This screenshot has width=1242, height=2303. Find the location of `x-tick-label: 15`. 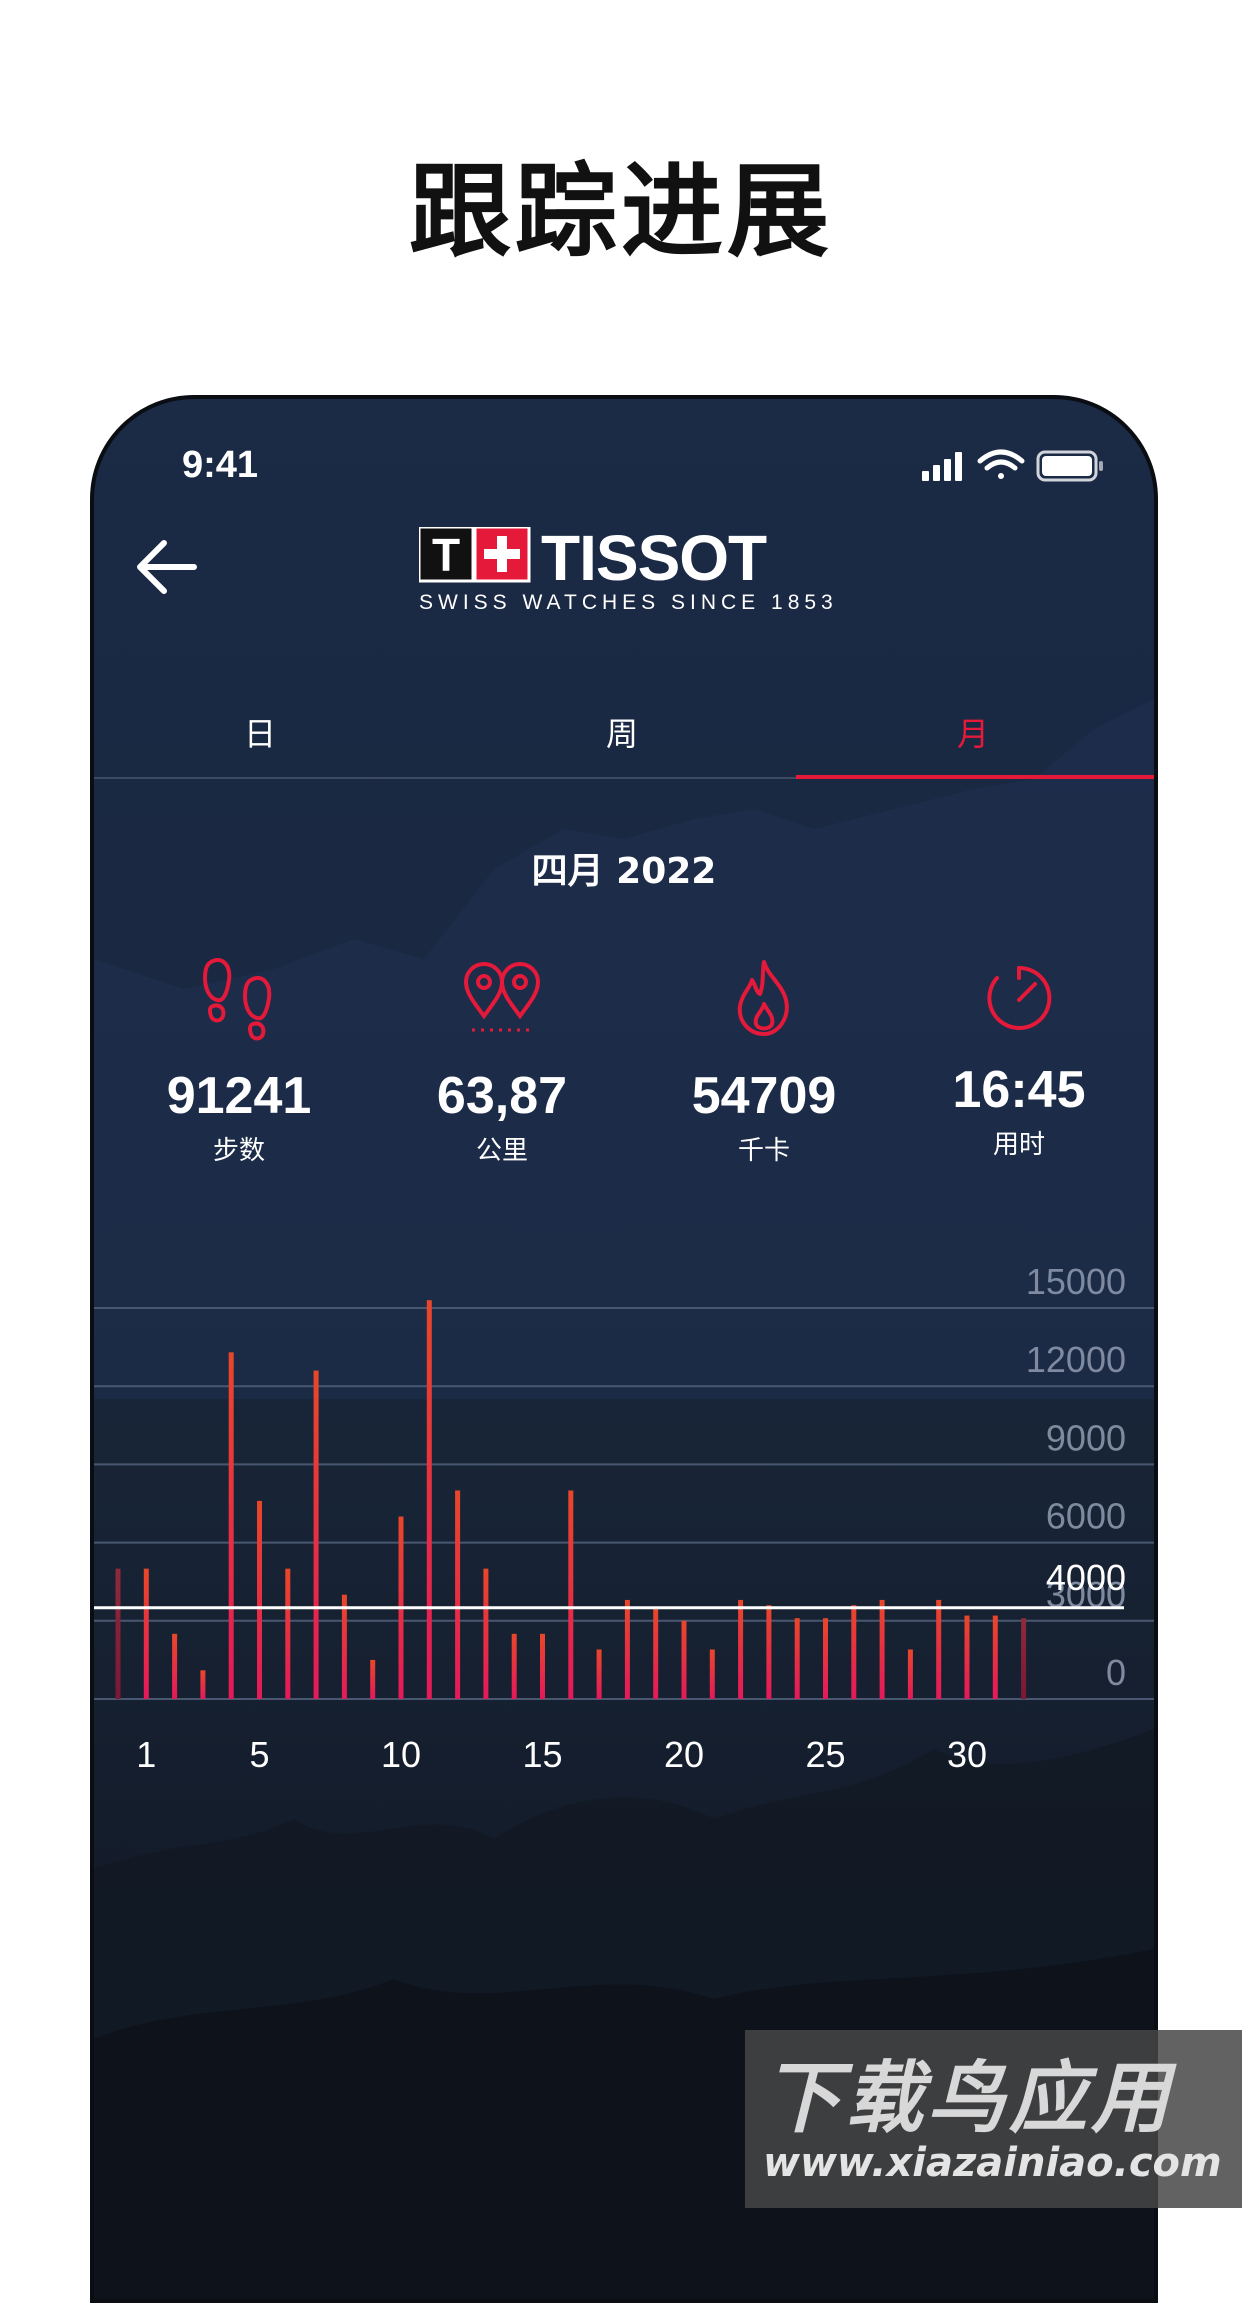

x-tick-label: 15 is located at coordinates (542, 1754).